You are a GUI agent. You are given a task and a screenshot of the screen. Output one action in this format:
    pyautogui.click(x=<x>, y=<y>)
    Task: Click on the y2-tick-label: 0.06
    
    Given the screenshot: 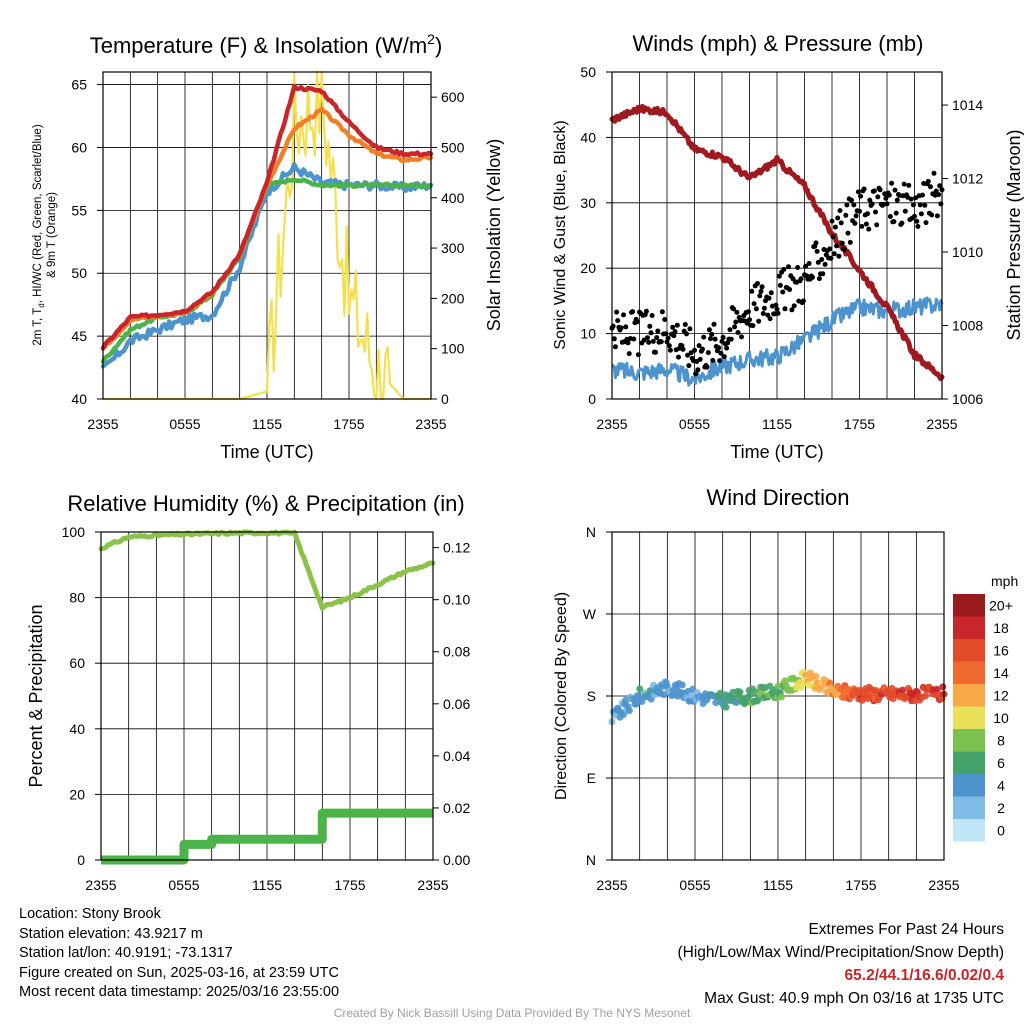 What is the action you would take?
    pyautogui.click(x=456, y=704)
    